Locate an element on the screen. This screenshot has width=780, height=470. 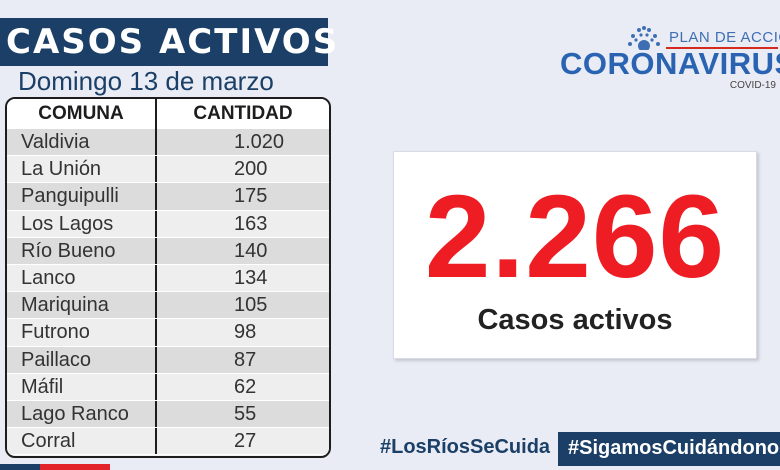
table-row: Mariquina 105 is located at coordinates (168, 306).